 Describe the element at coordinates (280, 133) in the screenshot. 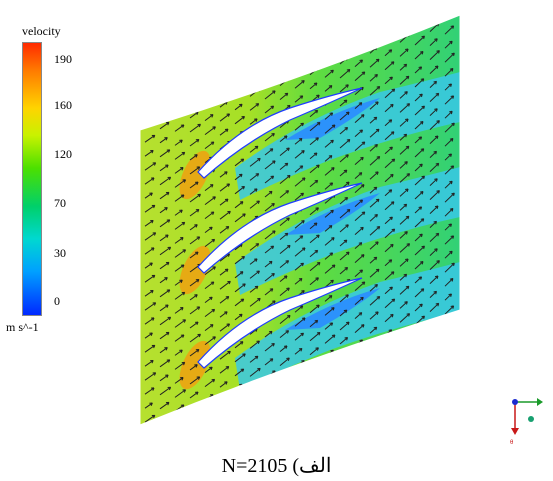

I see `blade-profile` at that location.